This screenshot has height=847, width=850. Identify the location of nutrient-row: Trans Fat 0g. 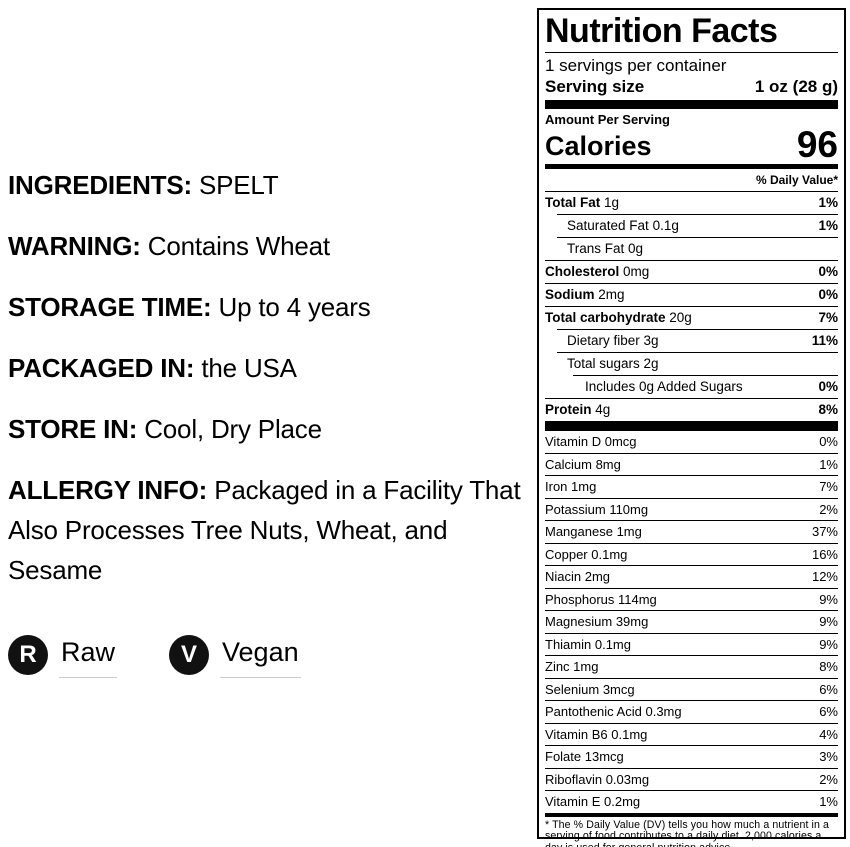
(697, 248).